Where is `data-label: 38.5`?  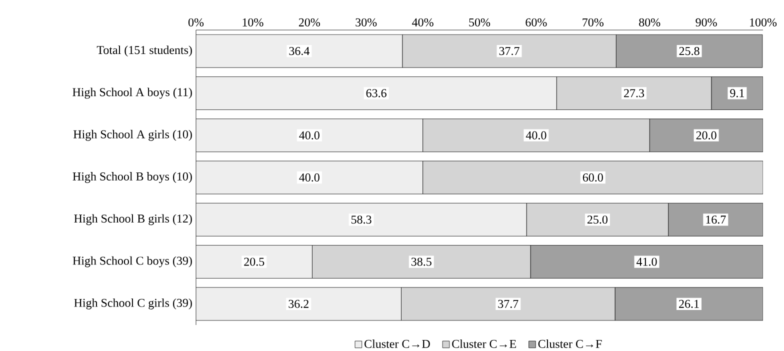
data-label: 38.5 is located at coordinates (421, 262).